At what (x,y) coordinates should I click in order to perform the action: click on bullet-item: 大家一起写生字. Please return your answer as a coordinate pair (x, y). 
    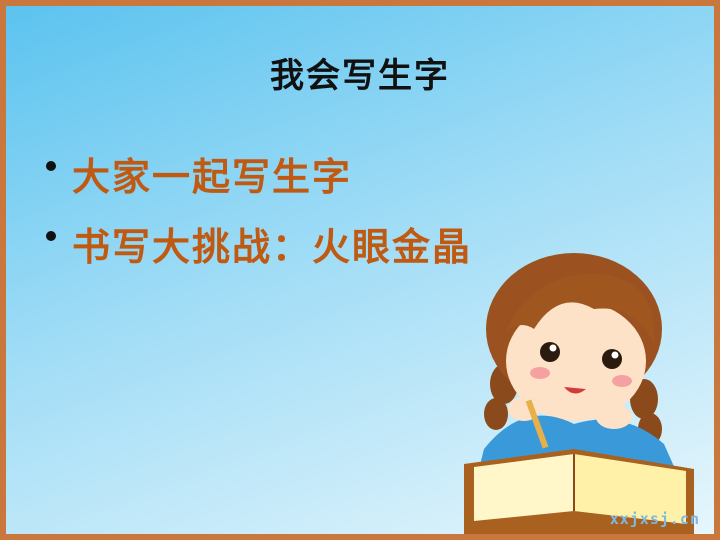
    Looking at the image, I should click on (259, 173).